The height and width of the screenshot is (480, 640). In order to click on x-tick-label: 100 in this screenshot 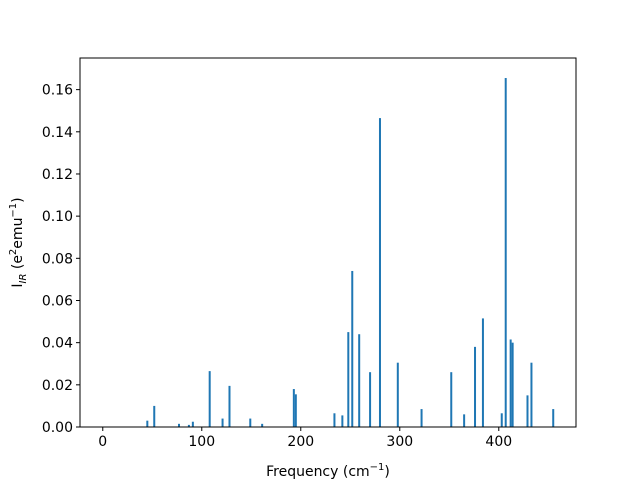, I will do `click(201, 442)`.